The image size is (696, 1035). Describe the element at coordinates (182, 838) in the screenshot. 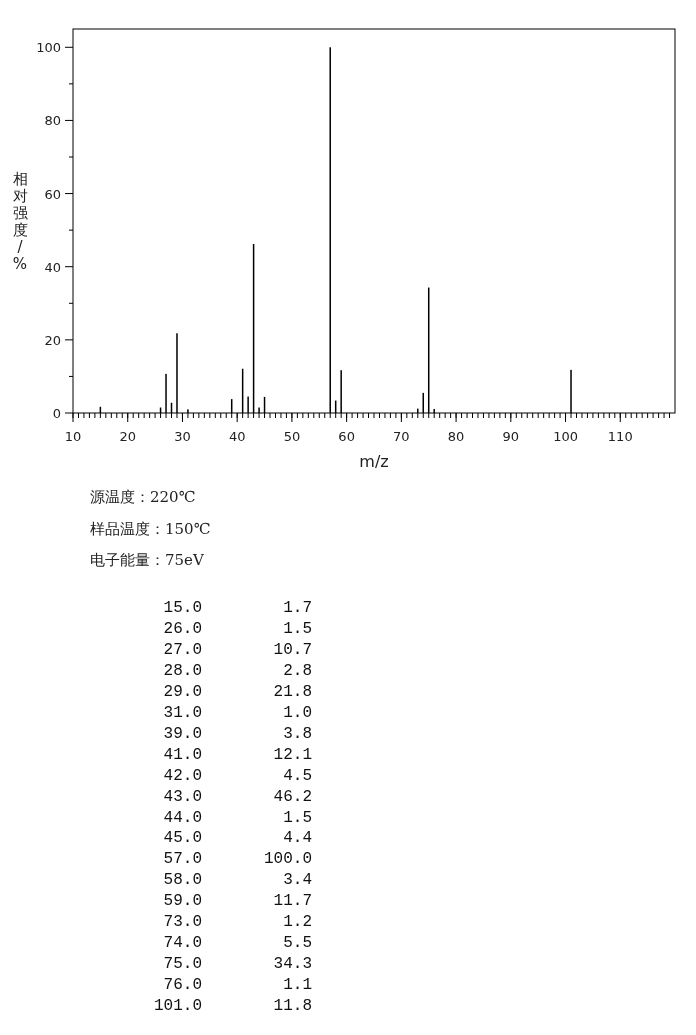

I see `text: 45.0` at that location.